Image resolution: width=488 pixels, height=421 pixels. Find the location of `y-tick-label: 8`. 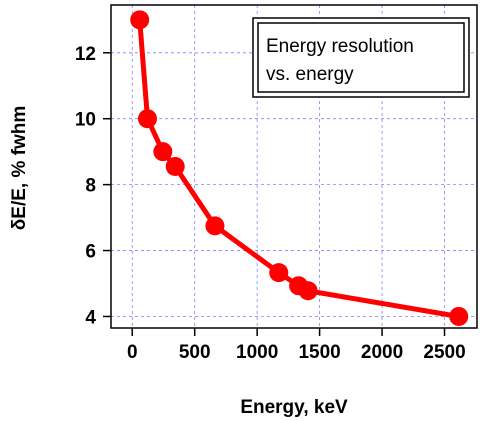

y-tick-label: 8 is located at coordinates (90, 186).